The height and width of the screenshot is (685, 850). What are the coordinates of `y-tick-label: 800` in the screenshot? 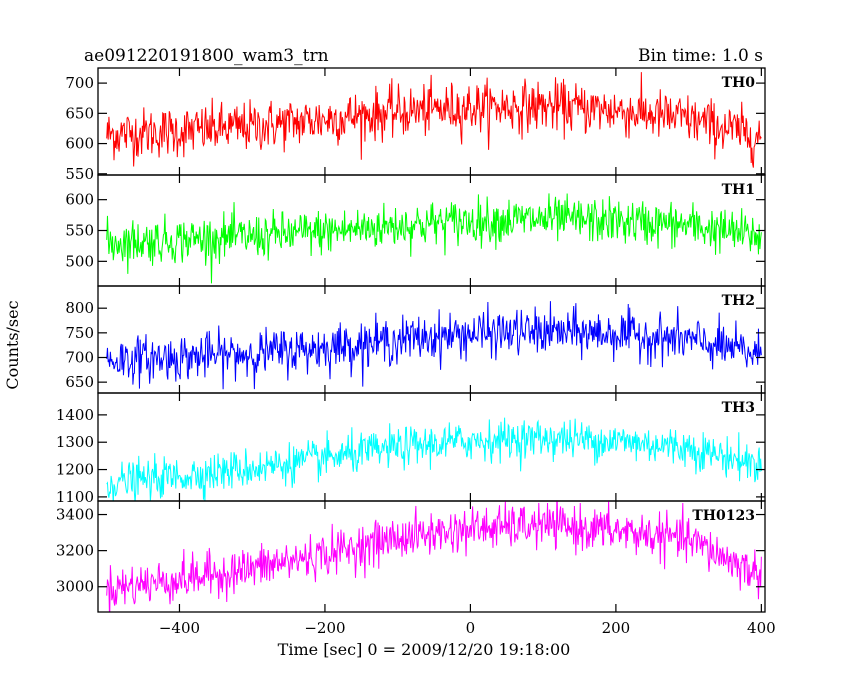 It's located at (79, 308).